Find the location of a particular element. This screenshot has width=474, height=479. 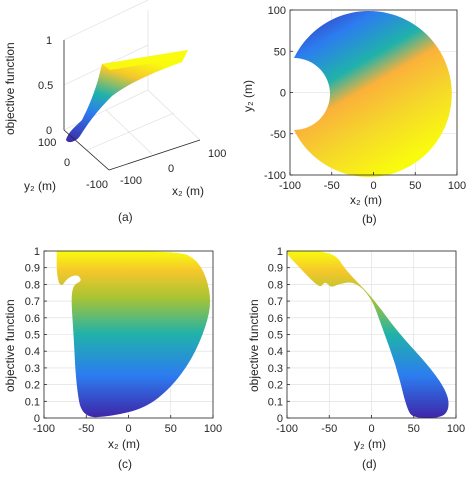

panel-d-xtick-label: -50 is located at coordinates (329, 429).